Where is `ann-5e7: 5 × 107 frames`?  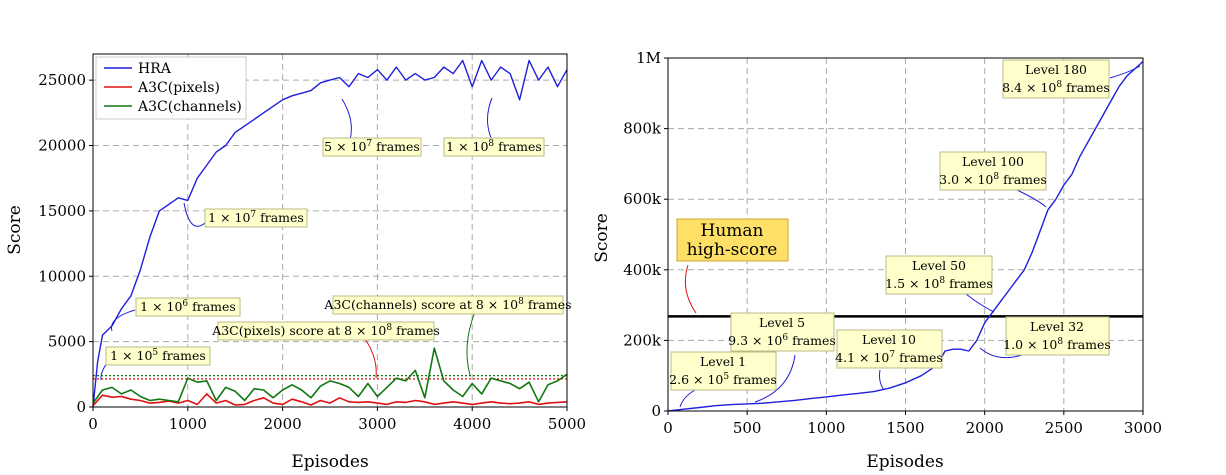 ann-5e7: 5 × 107 frames is located at coordinates (372, 147).